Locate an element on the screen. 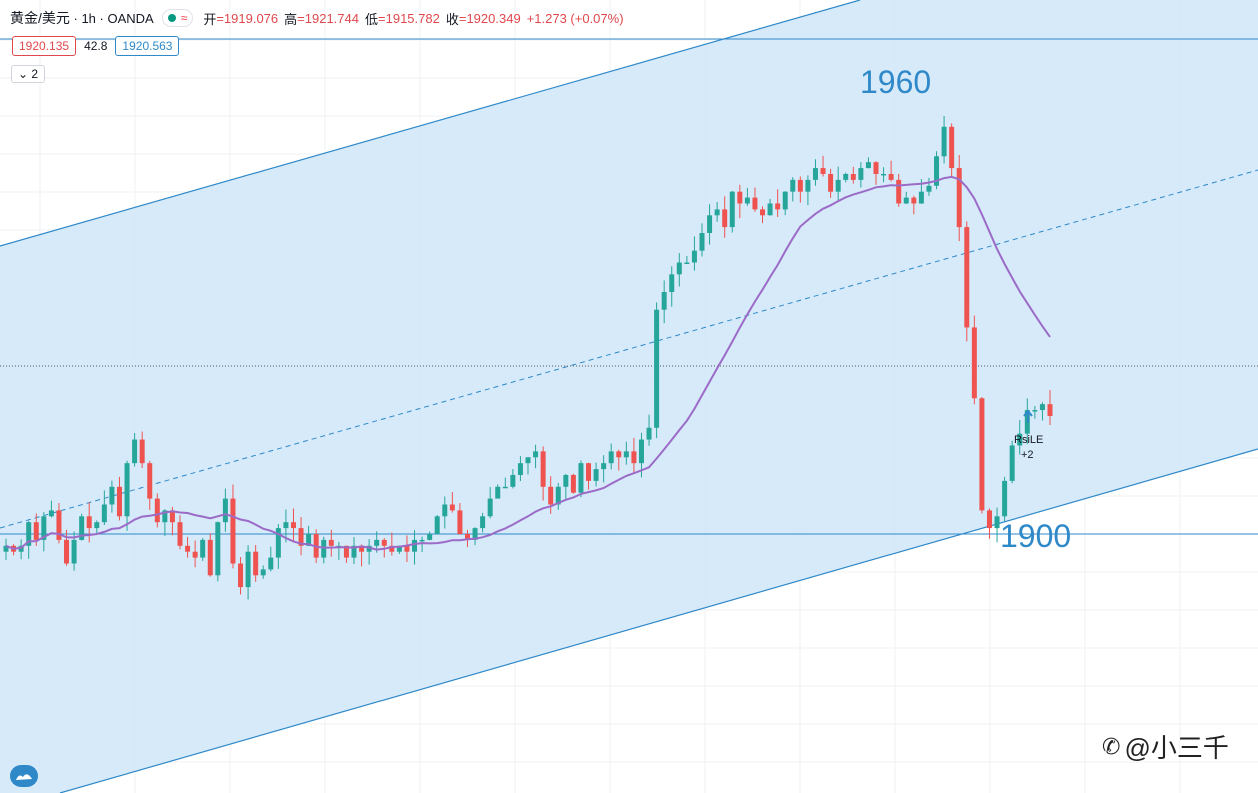 This screenshot has height=793, width=1258. close-value: =1920.349 is located at coordinates (489, 18).